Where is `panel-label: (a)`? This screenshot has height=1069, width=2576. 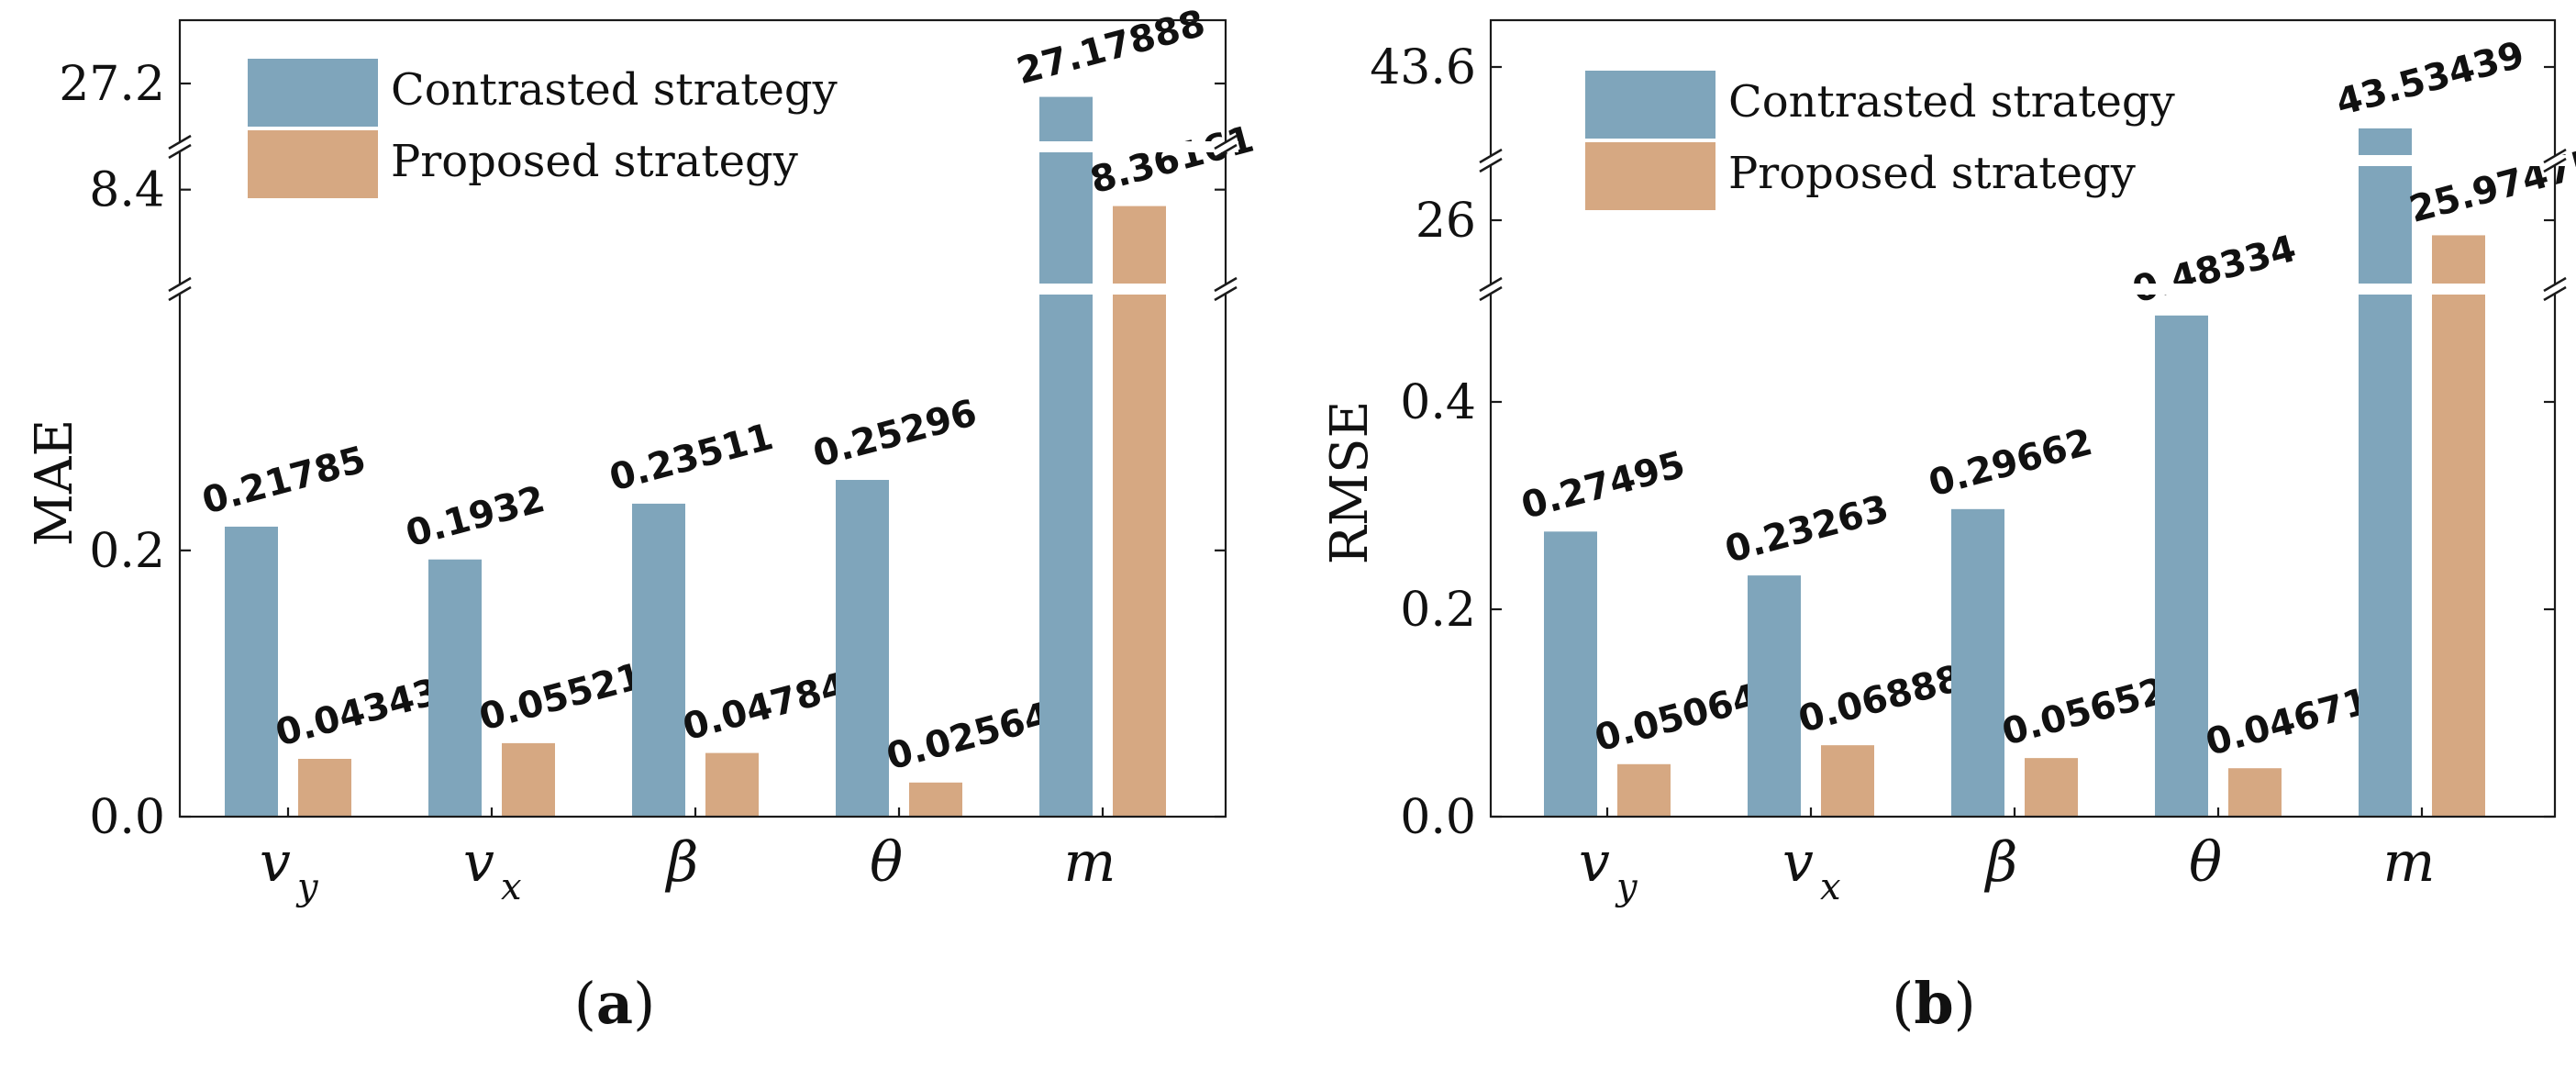
panel-label: (a) is located at coordinates (615, 1003).